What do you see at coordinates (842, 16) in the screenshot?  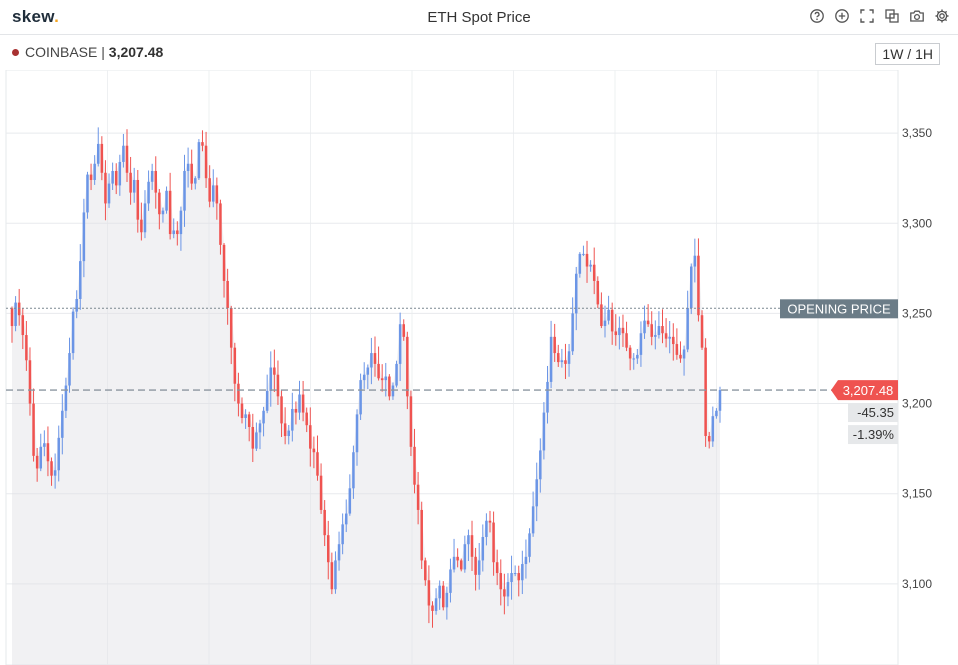 I see `add-icon` at bounding box center [842, 16].